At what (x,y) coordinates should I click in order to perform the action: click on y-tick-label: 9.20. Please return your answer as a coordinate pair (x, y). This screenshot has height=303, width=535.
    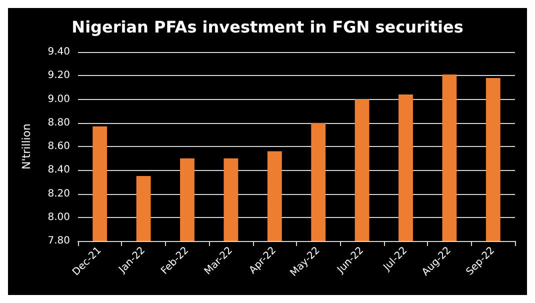
    Looking at the image, I should click on (59, 76).